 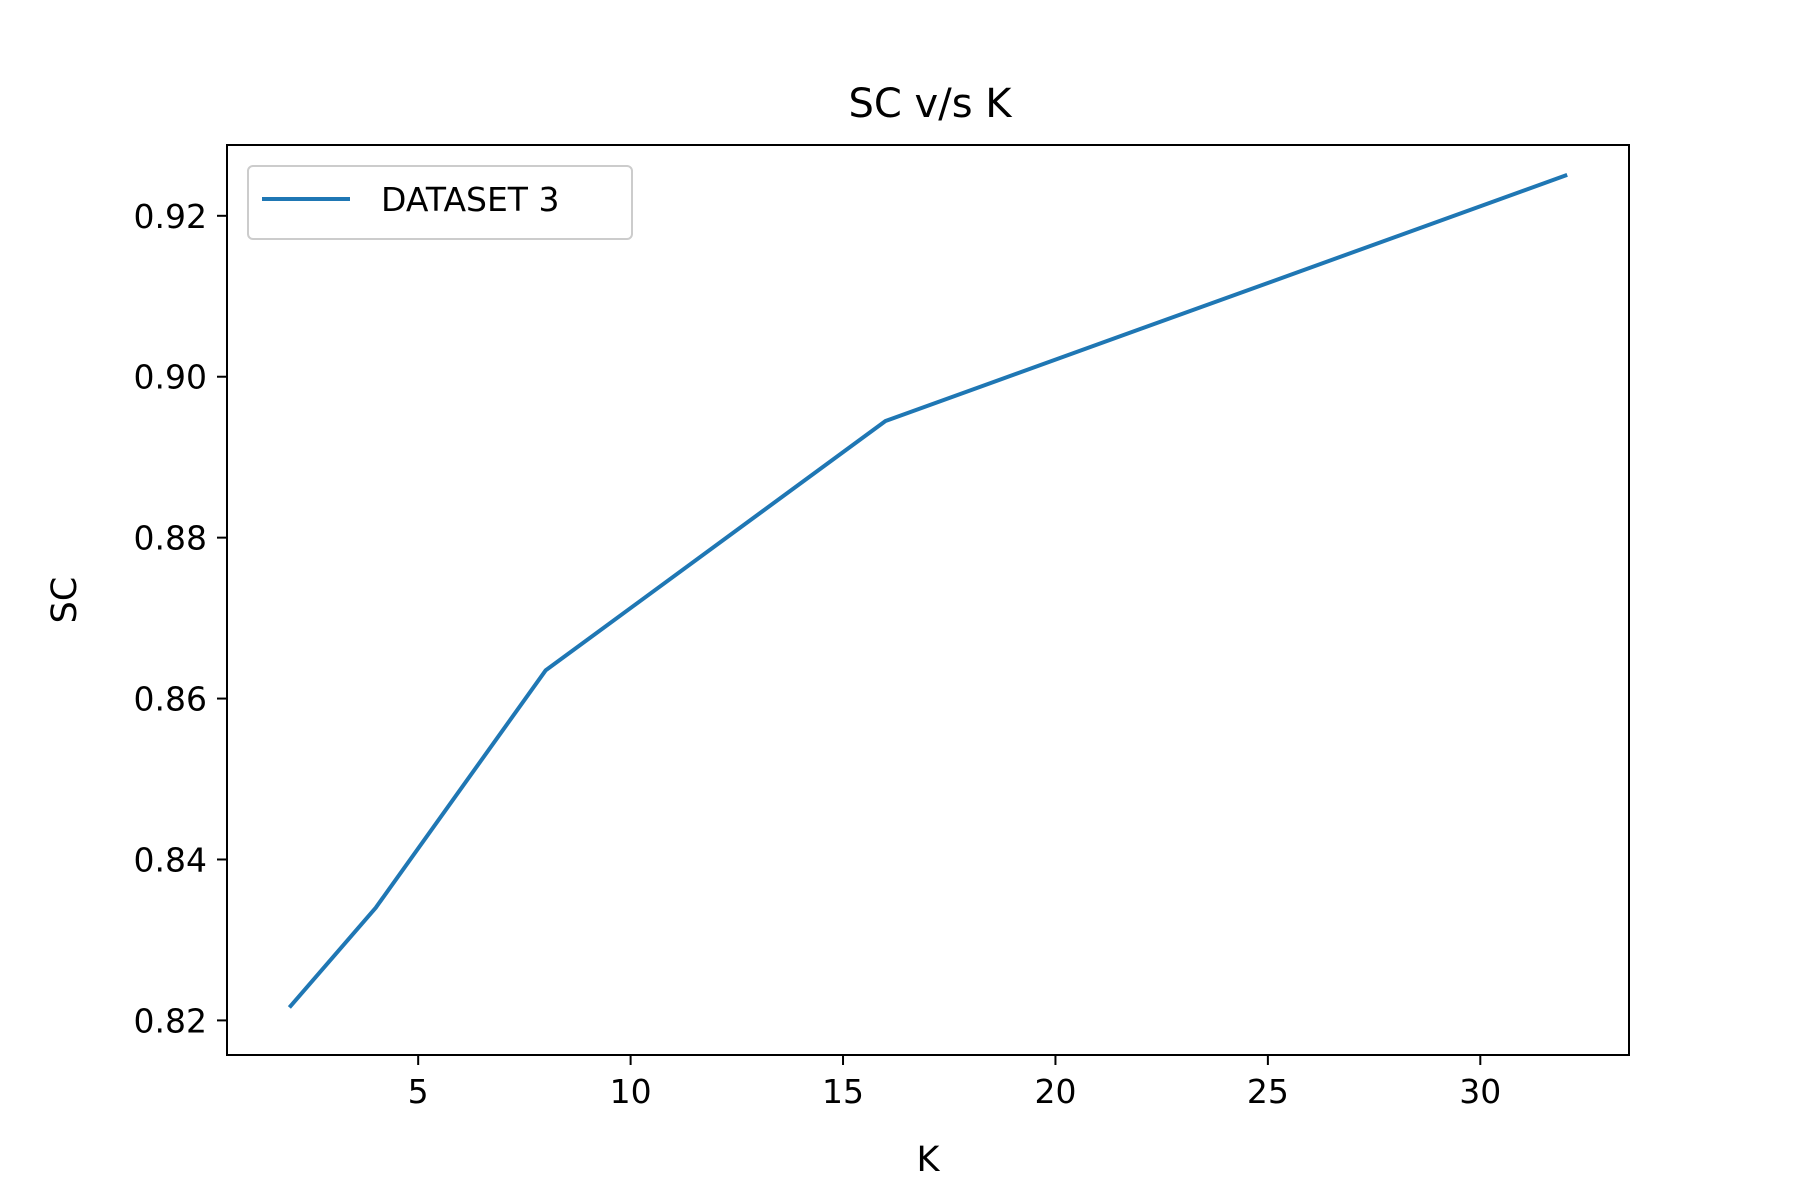 What do you see at coordinates (418, 1091) in the screenshot?
I see `x-tick-label: 5` at bounding box center [418, 1091].